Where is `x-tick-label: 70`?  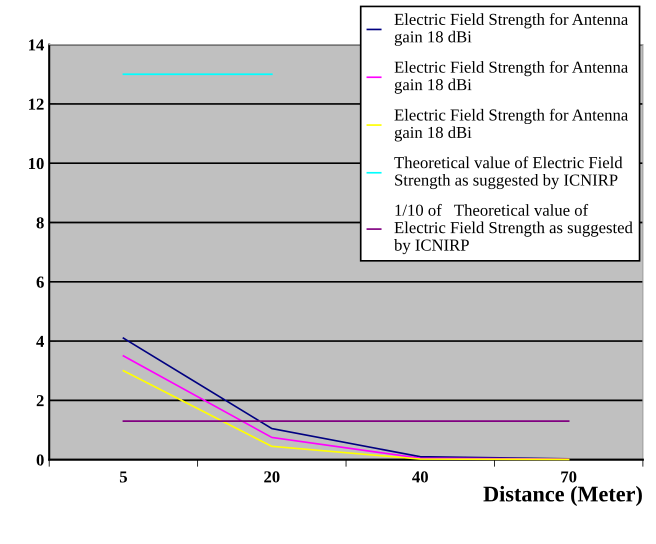 x-tick-label: 70 is located at coordinates (568, 477).